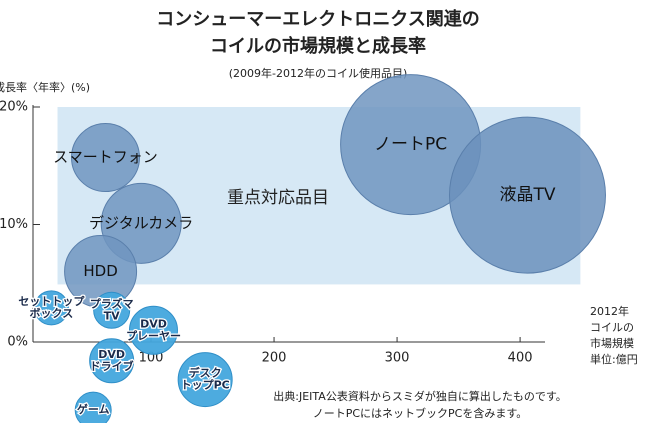 This screenshot has width=661, height=423. Describe the element at coordinates (419, 396) in the screenshot. I see `note: 出典:JEITA公表資料からスミダが独自に算出したものです。` at that location.